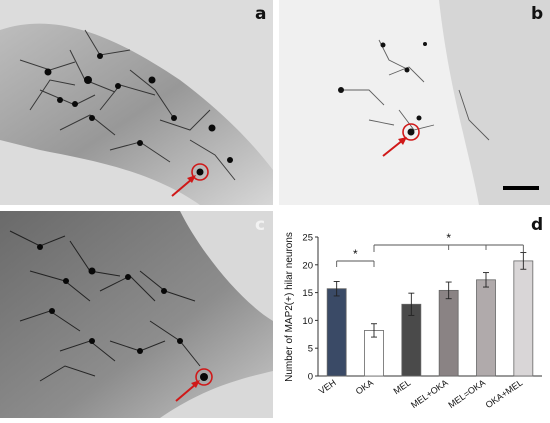 This screenshot has height=423, width=550. What do you see at coordinates (466, 393) in the screenshot?
I see `x-tick-label: MEL=OKA` at bounding box center [466, 393].